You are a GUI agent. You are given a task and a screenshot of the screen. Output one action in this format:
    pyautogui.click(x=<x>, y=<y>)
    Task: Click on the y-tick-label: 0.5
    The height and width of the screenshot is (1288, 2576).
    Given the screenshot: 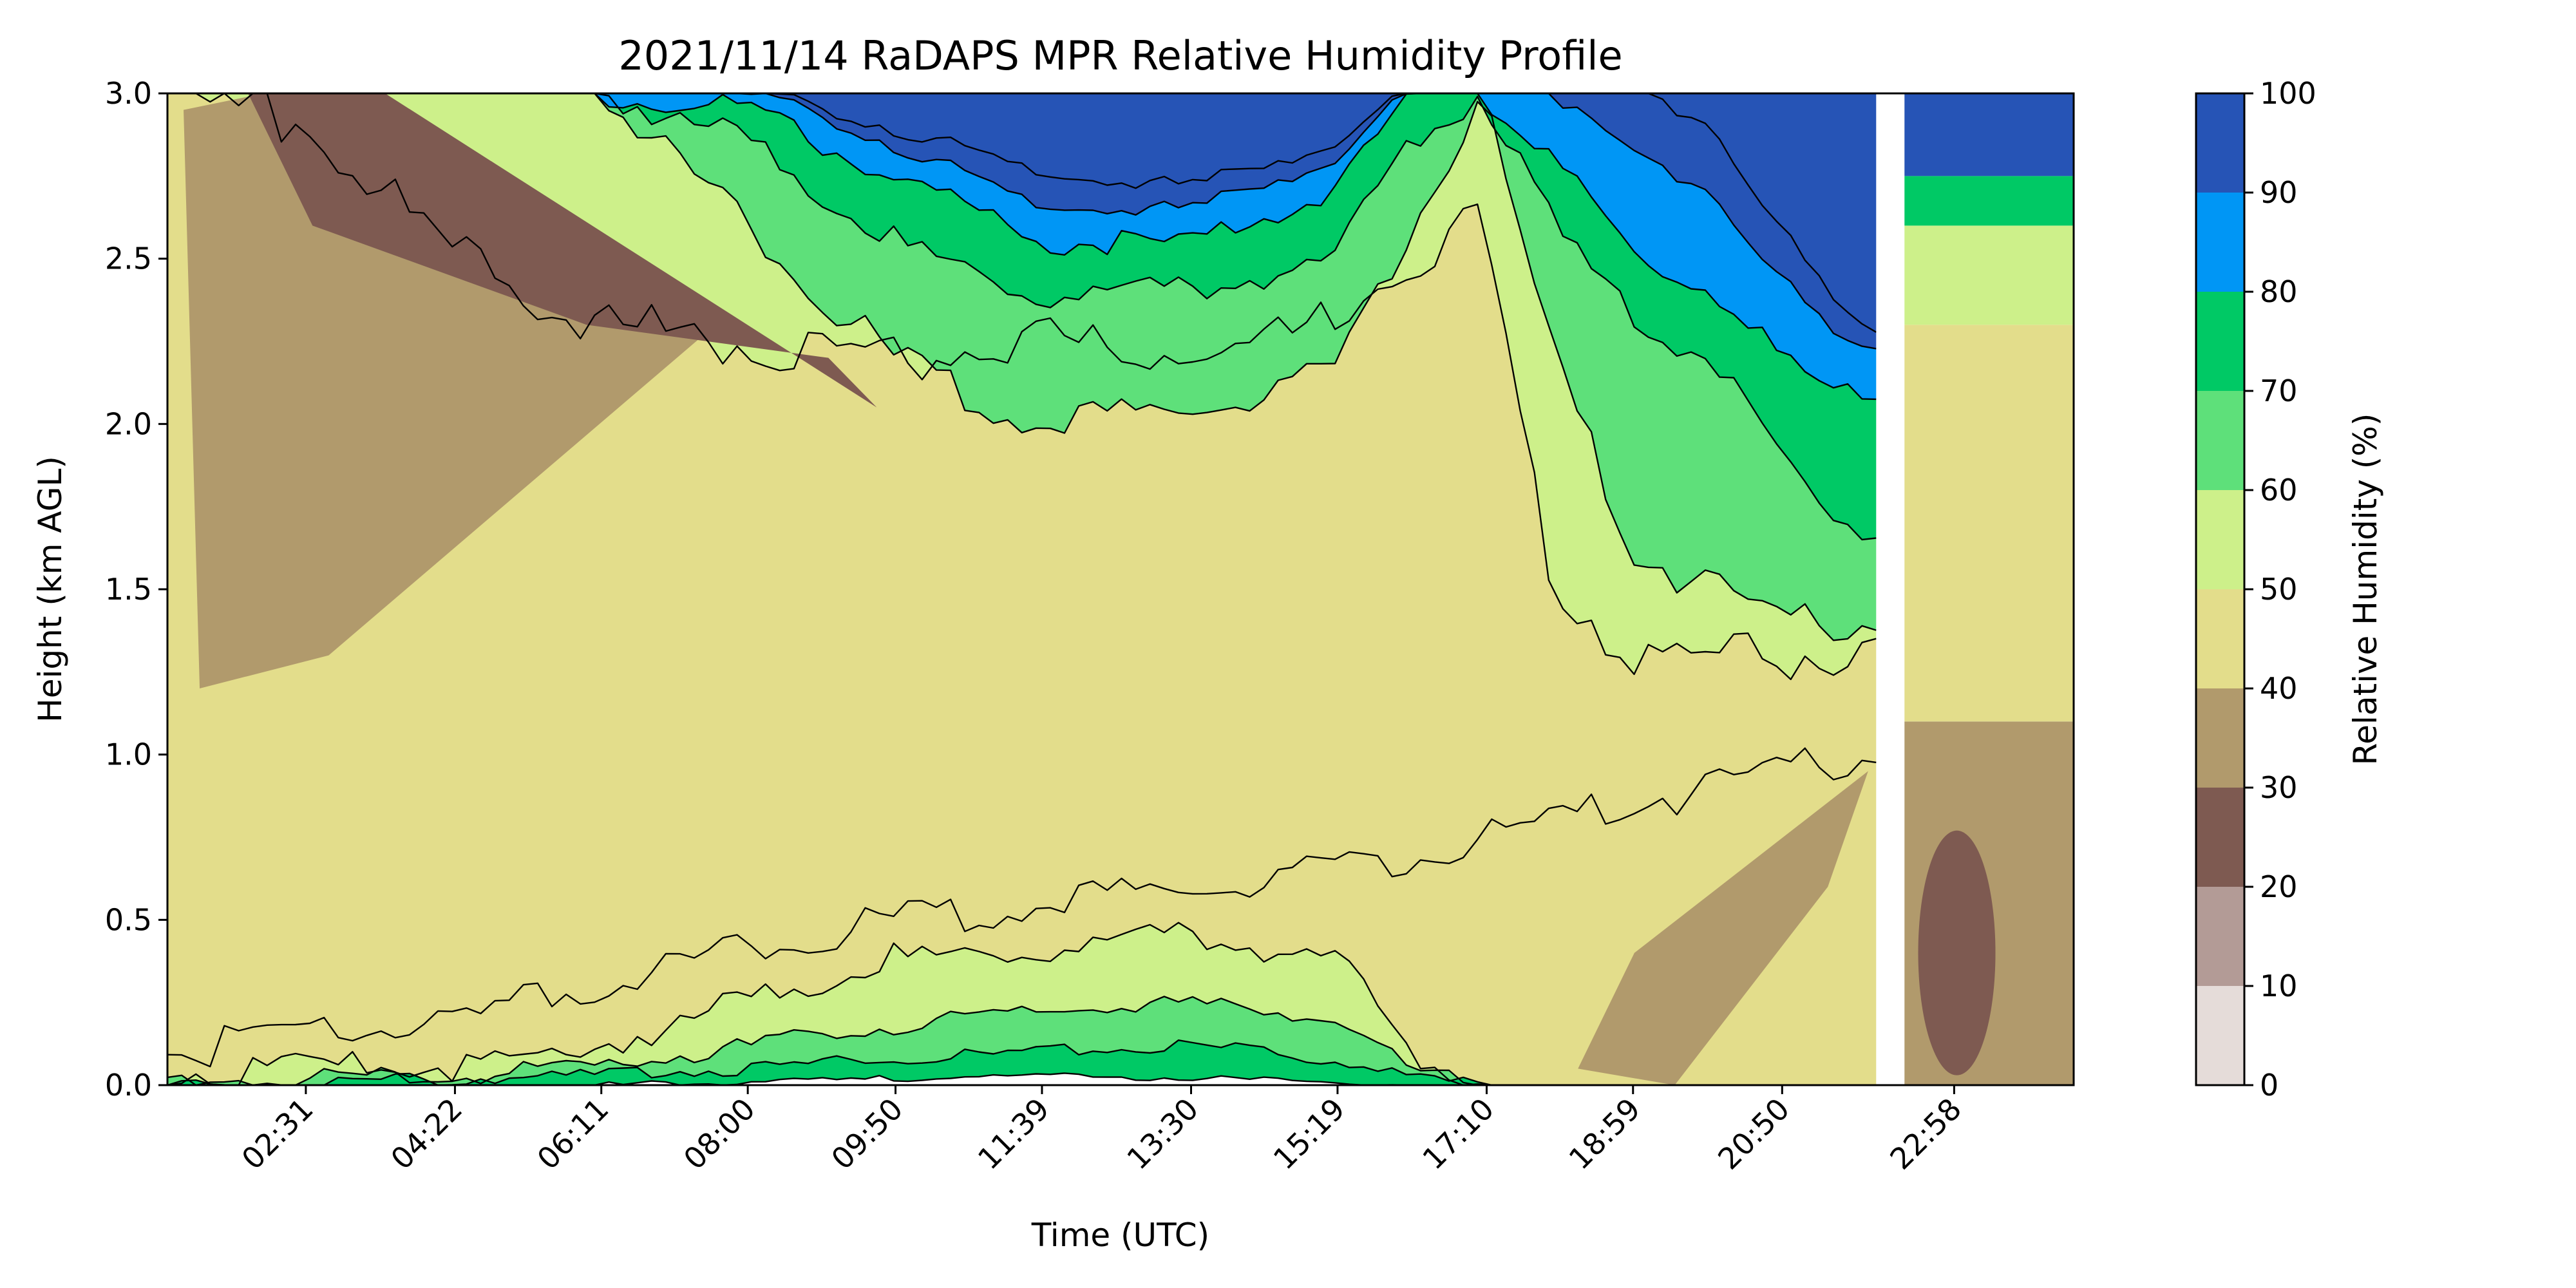 What is the action you would take?
    pyautogui.click(x=128, y=919)
    